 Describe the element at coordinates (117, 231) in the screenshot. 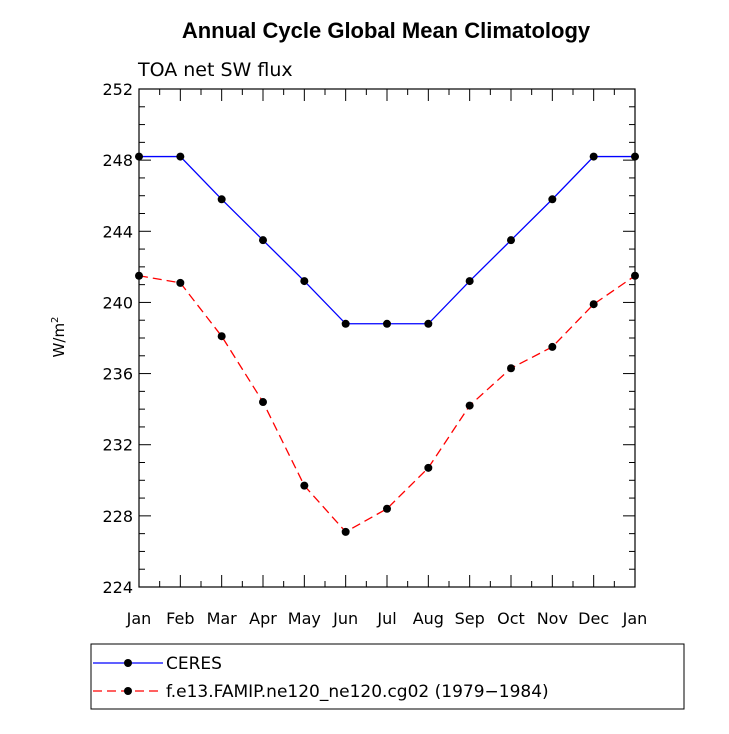

I see `y-tick-label: 244` at that location.